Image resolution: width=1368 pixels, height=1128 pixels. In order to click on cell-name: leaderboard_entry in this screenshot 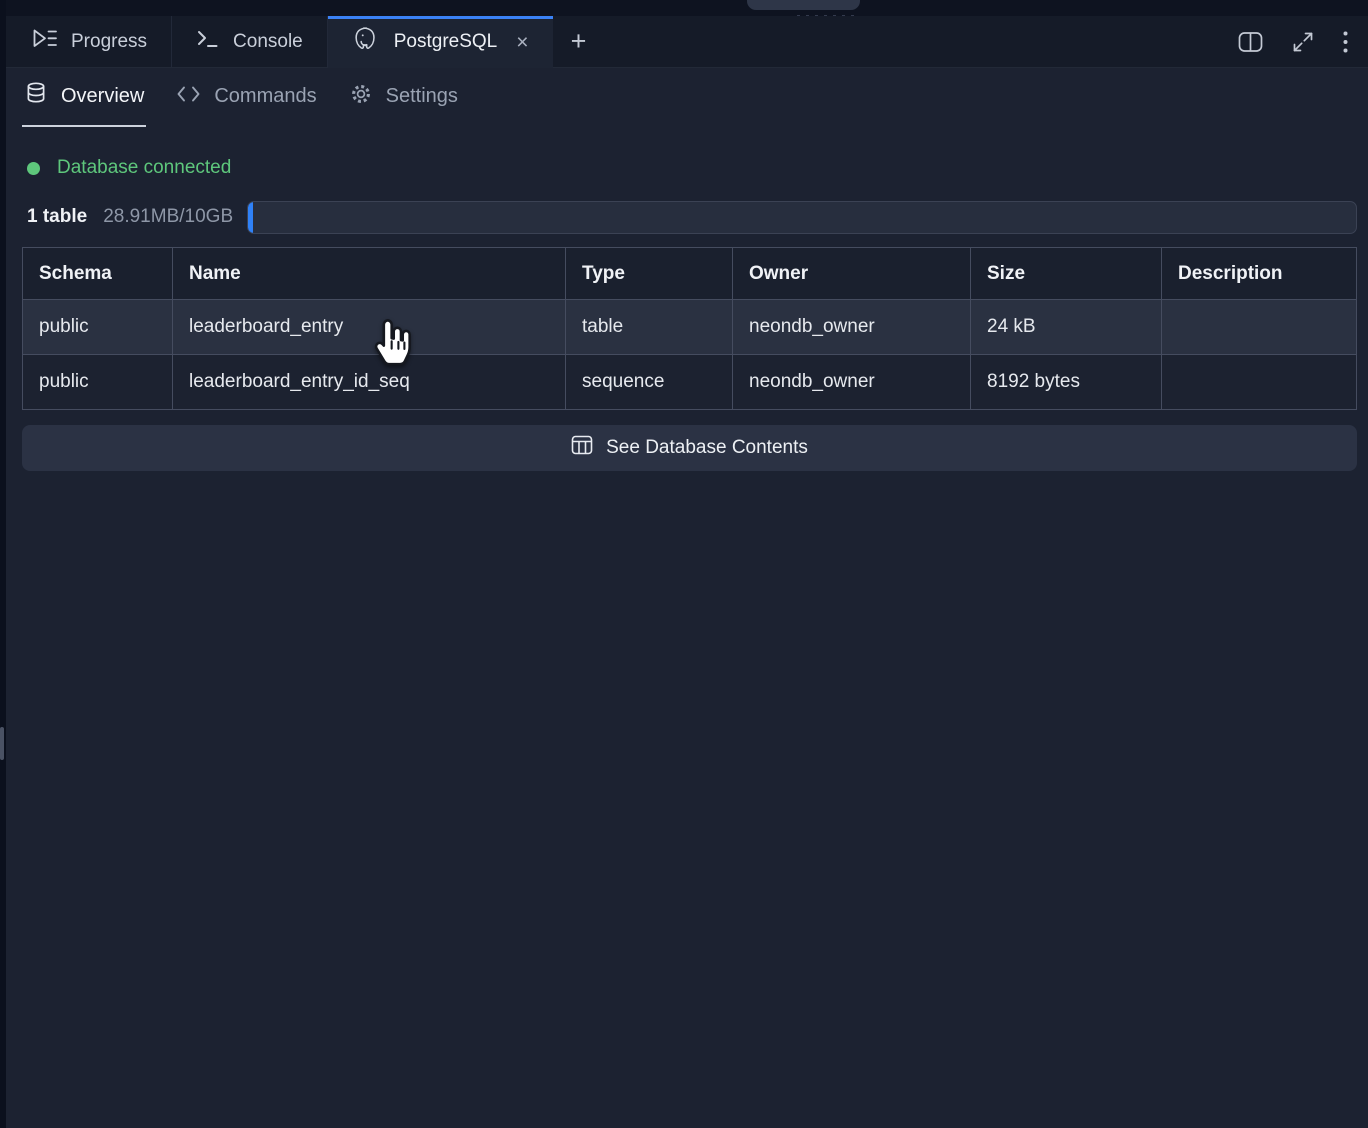, I will do `click(369, 327)`.